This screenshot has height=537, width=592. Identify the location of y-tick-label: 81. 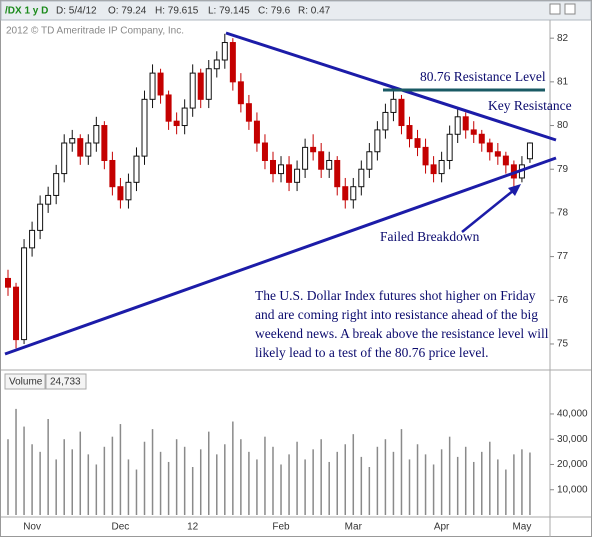
(563, 81).